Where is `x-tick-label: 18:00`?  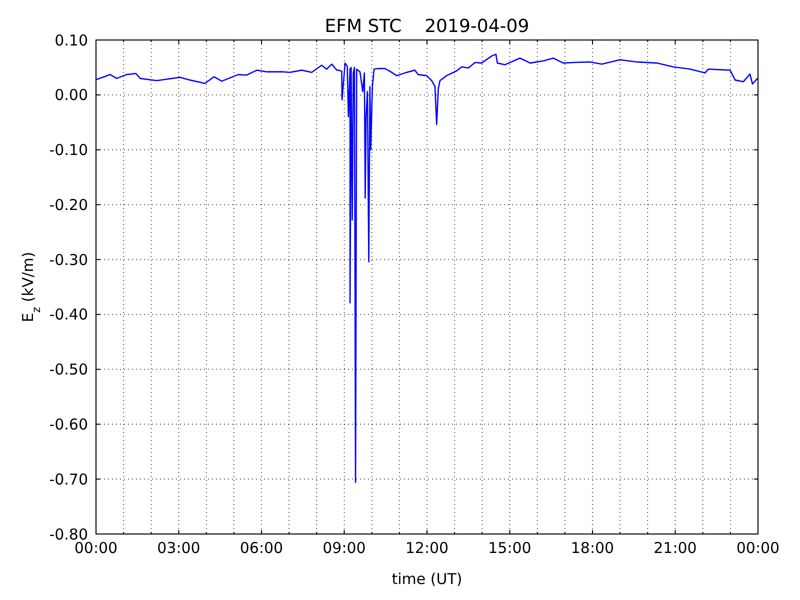 x-tick-label: 18:00 is located at coordinates (592, 548).